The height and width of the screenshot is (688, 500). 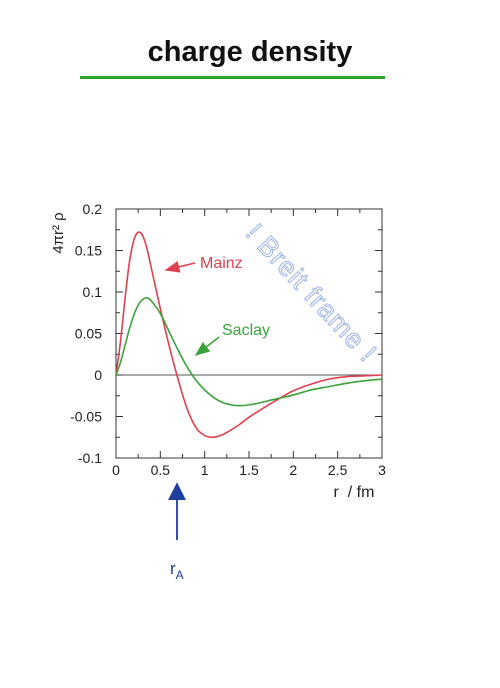 I want to click on x-tick-label: 1, so click(x=205, y=470).